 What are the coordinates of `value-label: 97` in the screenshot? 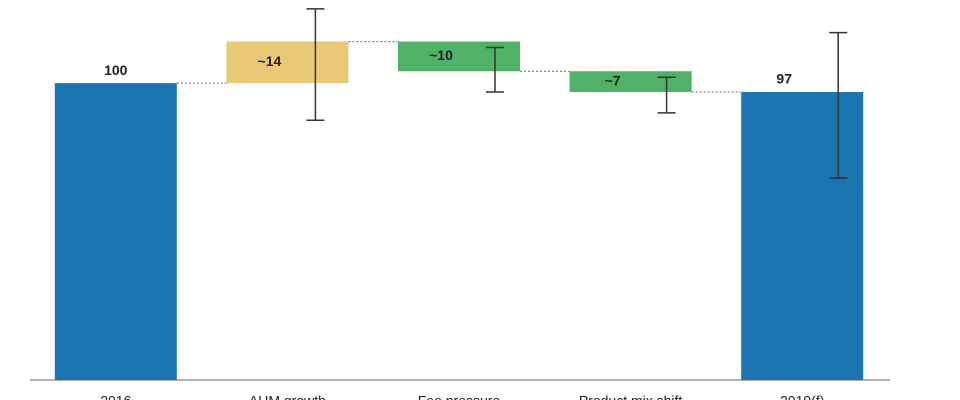 It's located at (784, 79).